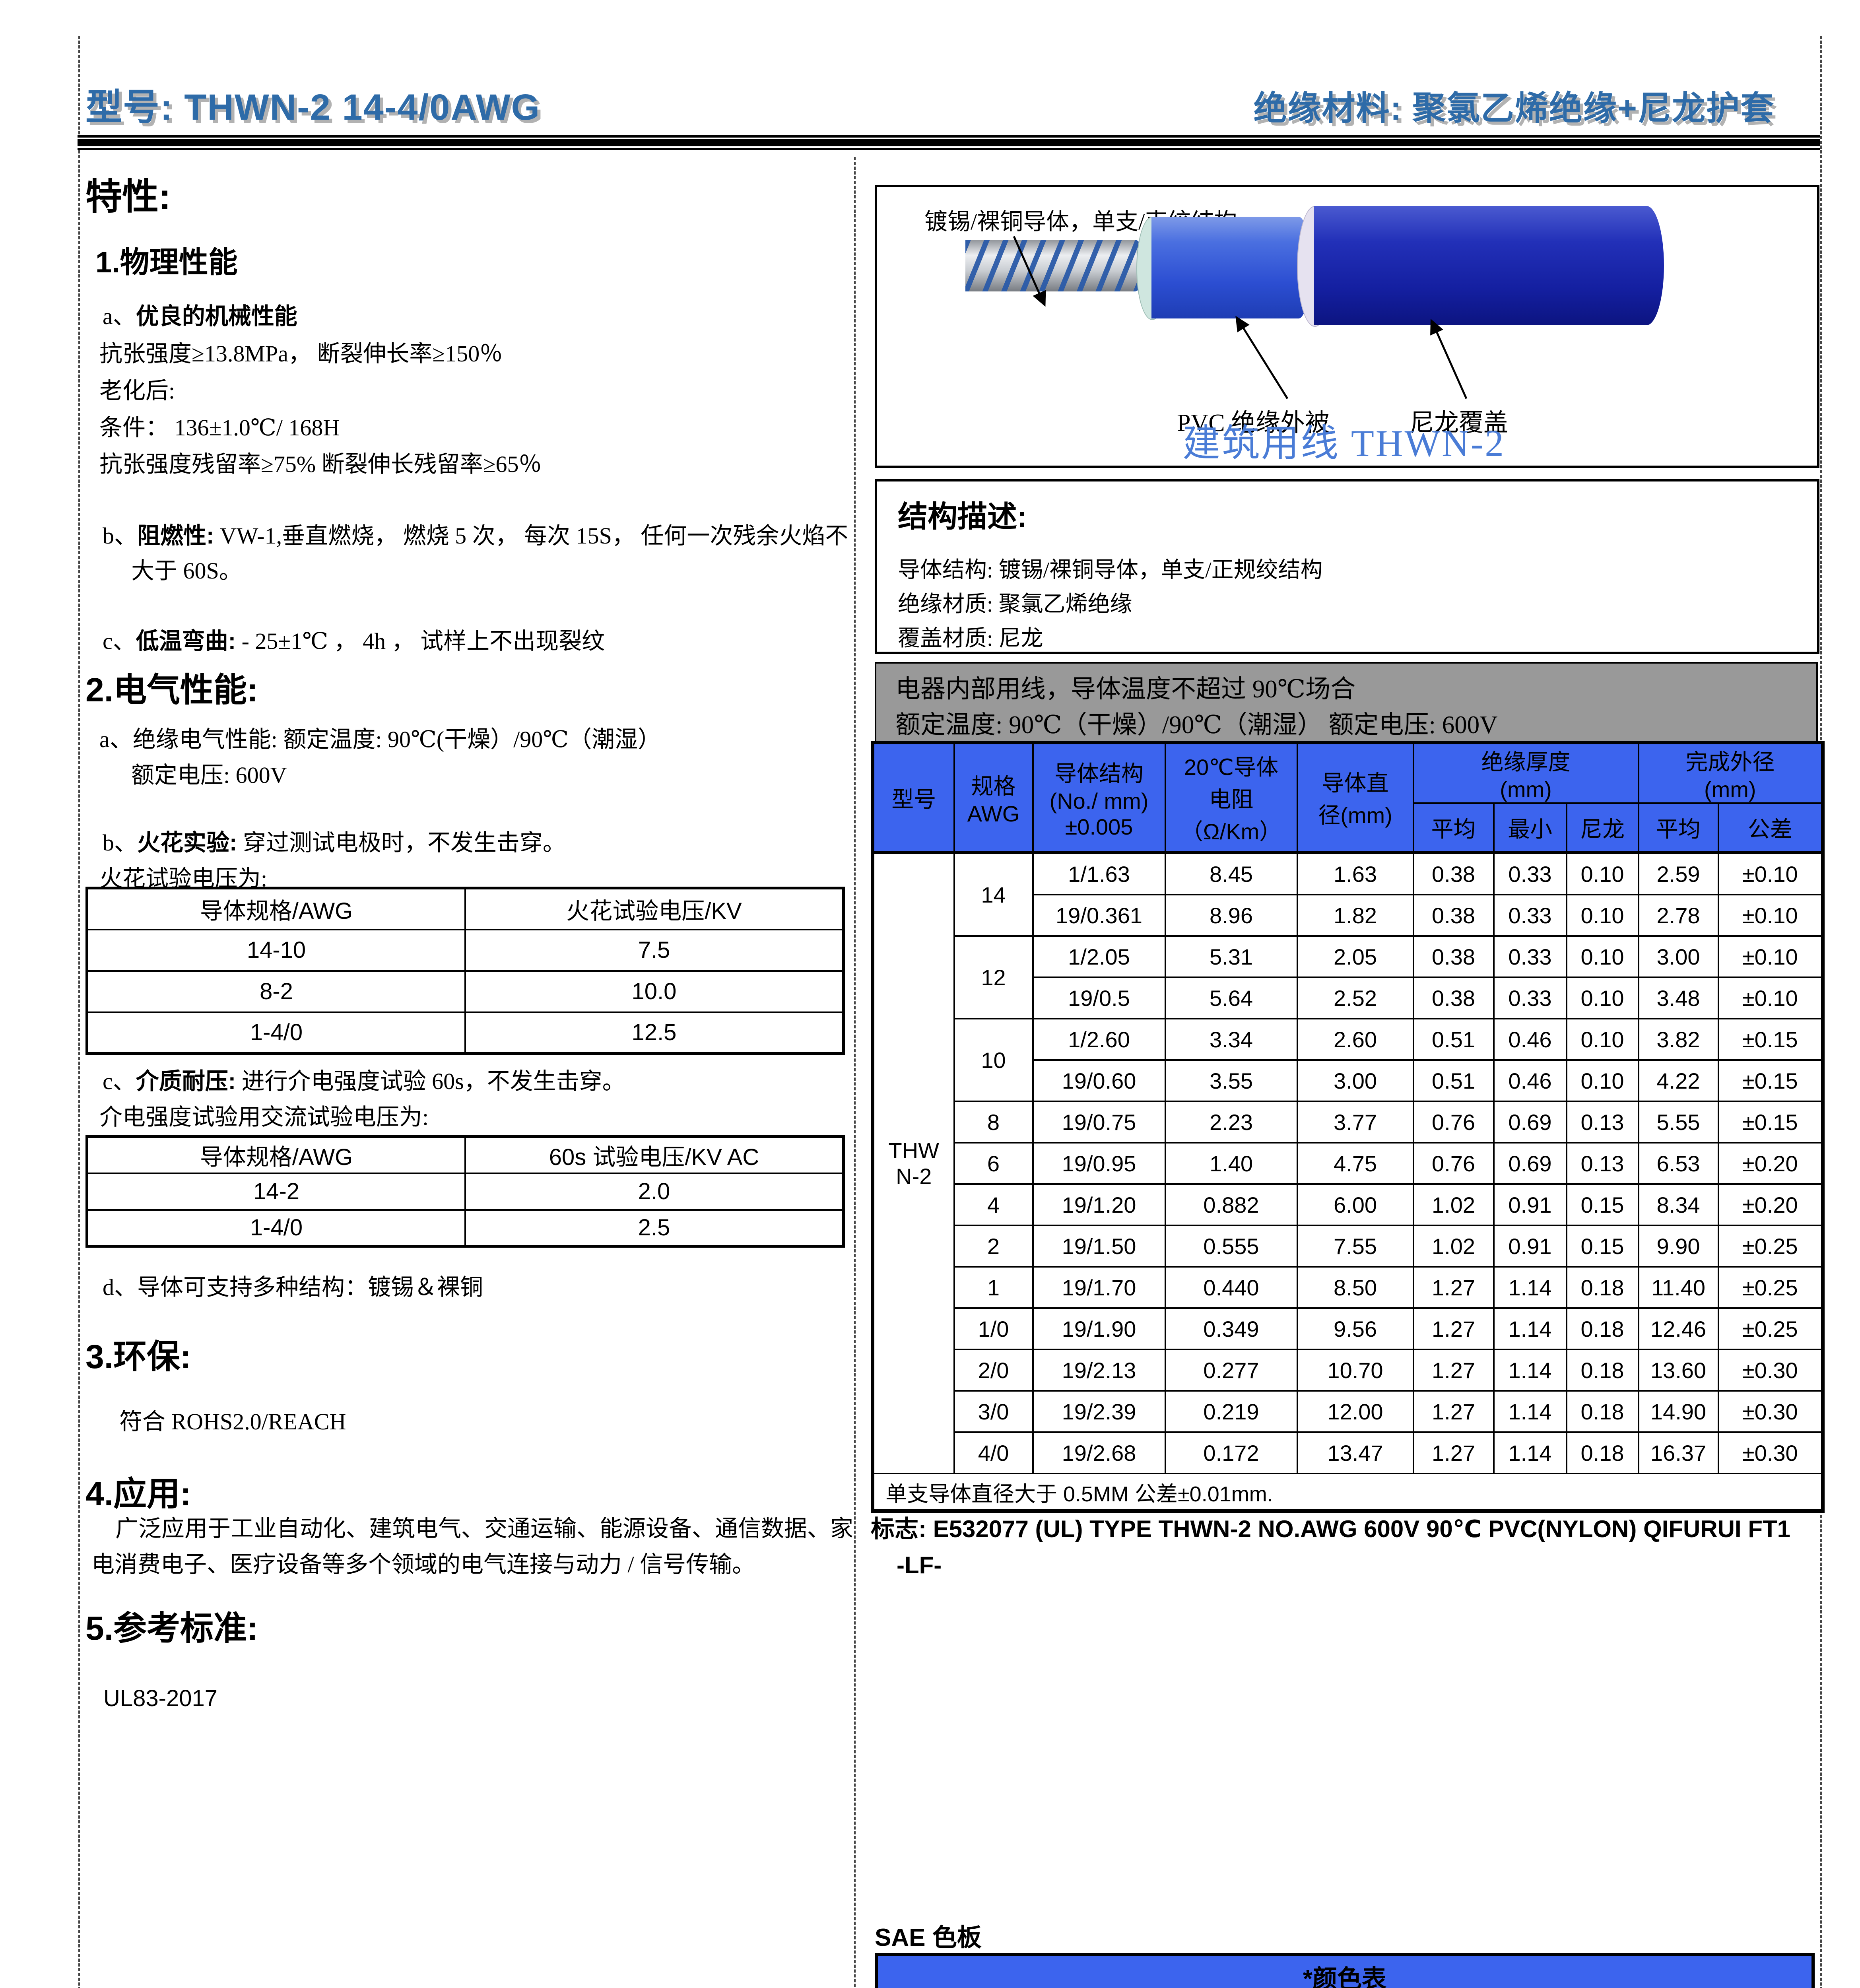 The height and width of the screenshot is (1988, 1860). What do you see at coordinates (1355, 1246) in the screenshot?
I see `table-cell: 7.55` at bounding box center [1355, 1246].